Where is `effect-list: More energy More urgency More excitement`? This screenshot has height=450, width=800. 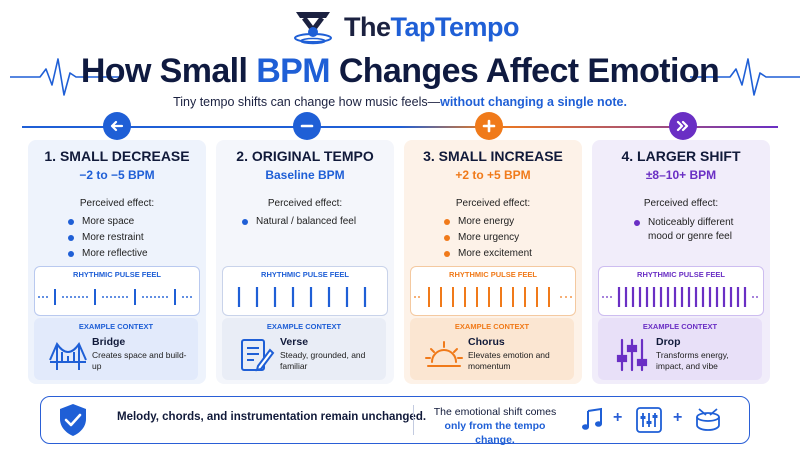
effect-list: More energy More urgency More excitement is located at coordinates (488, 240).